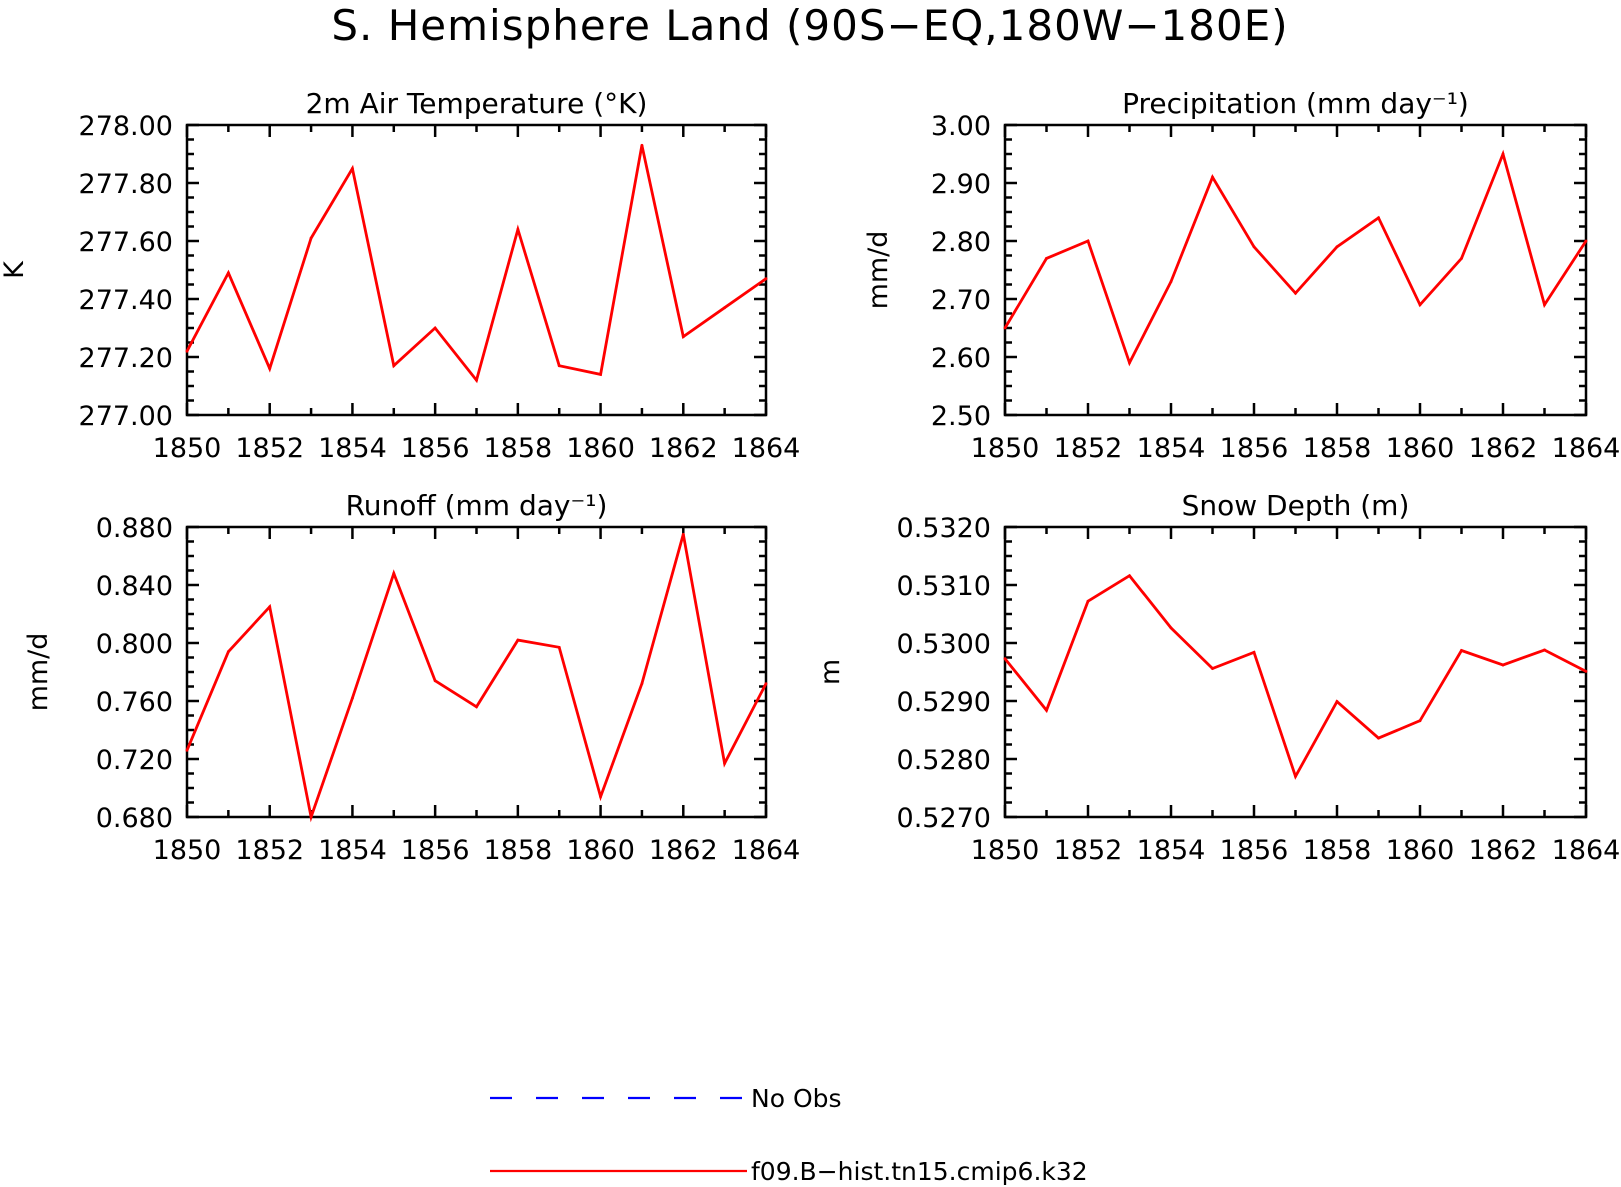  I want to click on y-tick-label: 0.5280, so click(944, 760).